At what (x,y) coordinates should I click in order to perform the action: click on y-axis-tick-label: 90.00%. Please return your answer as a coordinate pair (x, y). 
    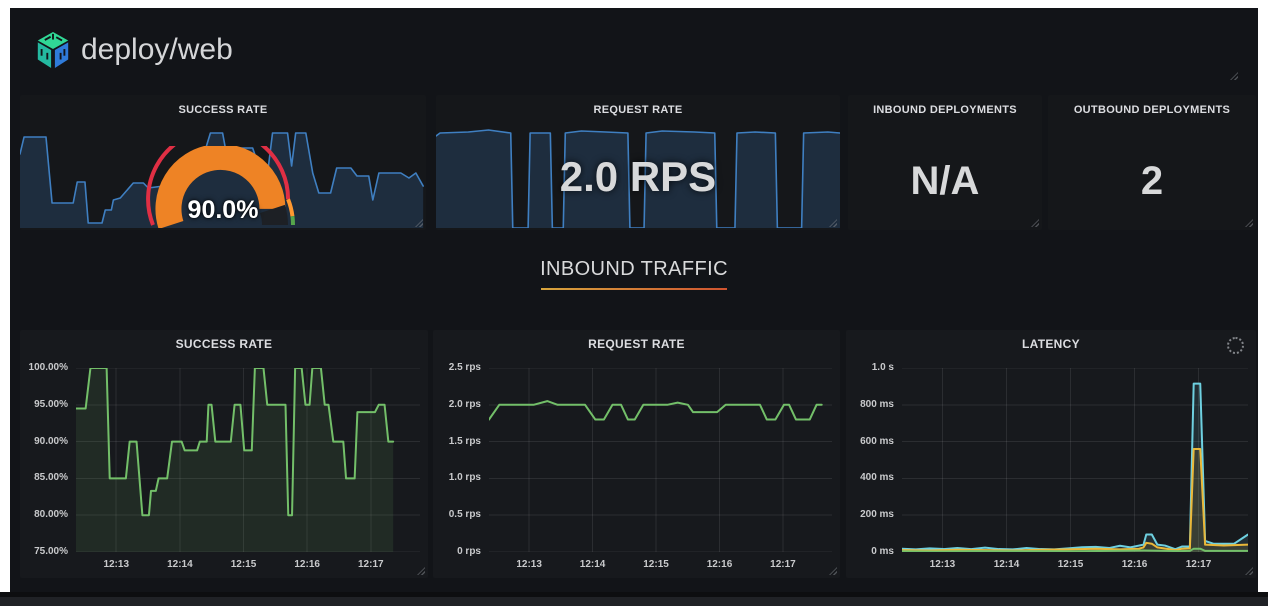
    Looking at the image, I should click on (51, 441).